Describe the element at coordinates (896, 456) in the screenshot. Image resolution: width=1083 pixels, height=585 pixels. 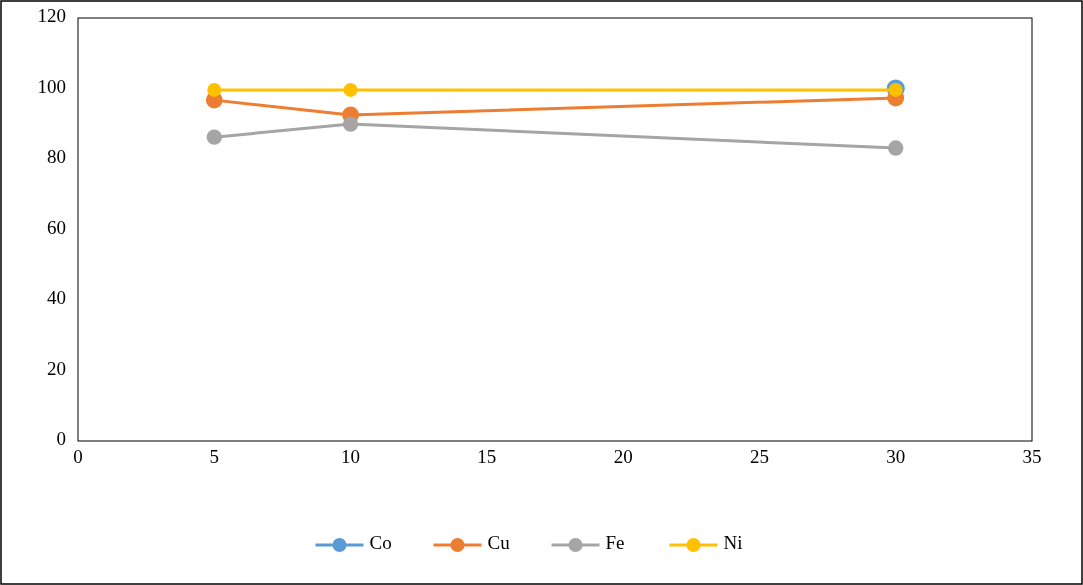
I see `x-tick-label: 30` at that location.